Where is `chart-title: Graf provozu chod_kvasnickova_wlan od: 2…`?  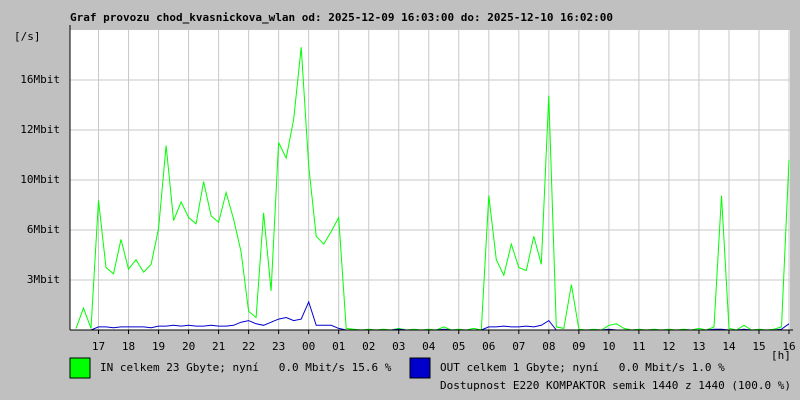
chart-title: Graf provozu chod_kvasnickova_wlan od: 2… is located at coordinates (341, 17).